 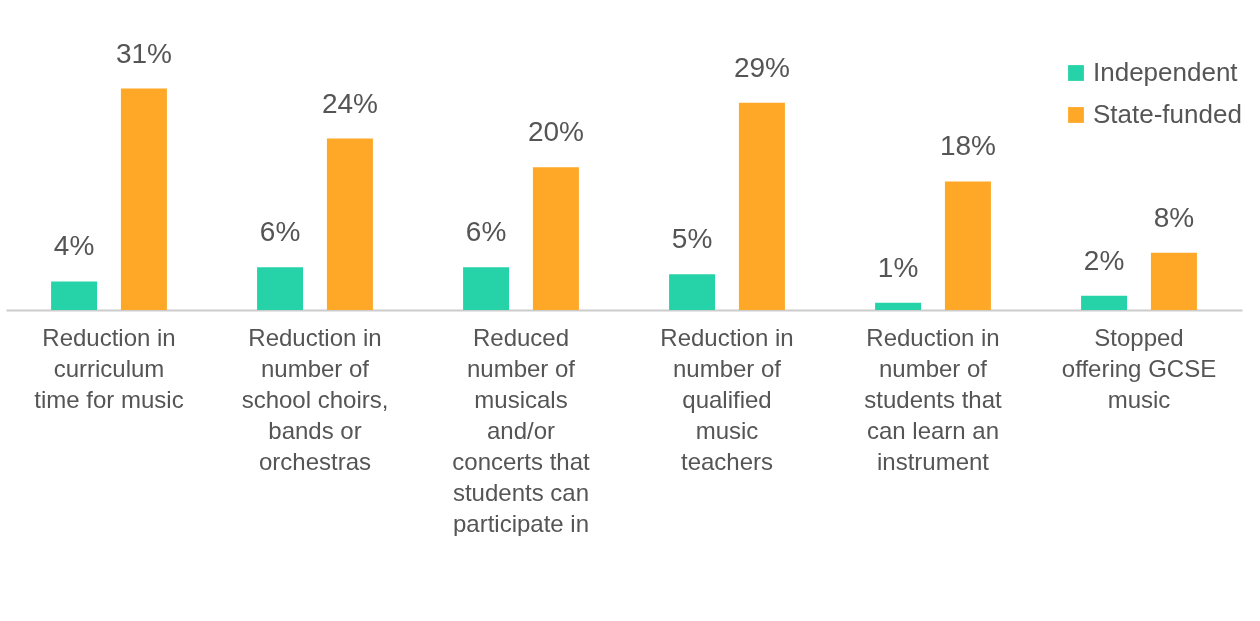 What do you see at coordinates (898, 267) in the screenshot?
I see `data-label: 1%` at bounding box center [898, 267].